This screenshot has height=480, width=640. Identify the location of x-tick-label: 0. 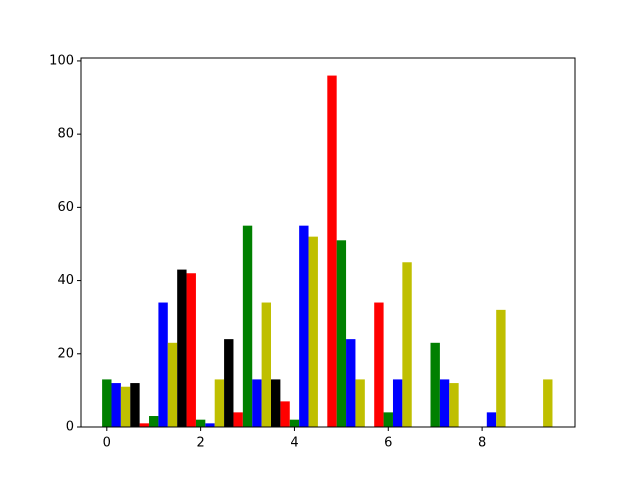
(107, 443).